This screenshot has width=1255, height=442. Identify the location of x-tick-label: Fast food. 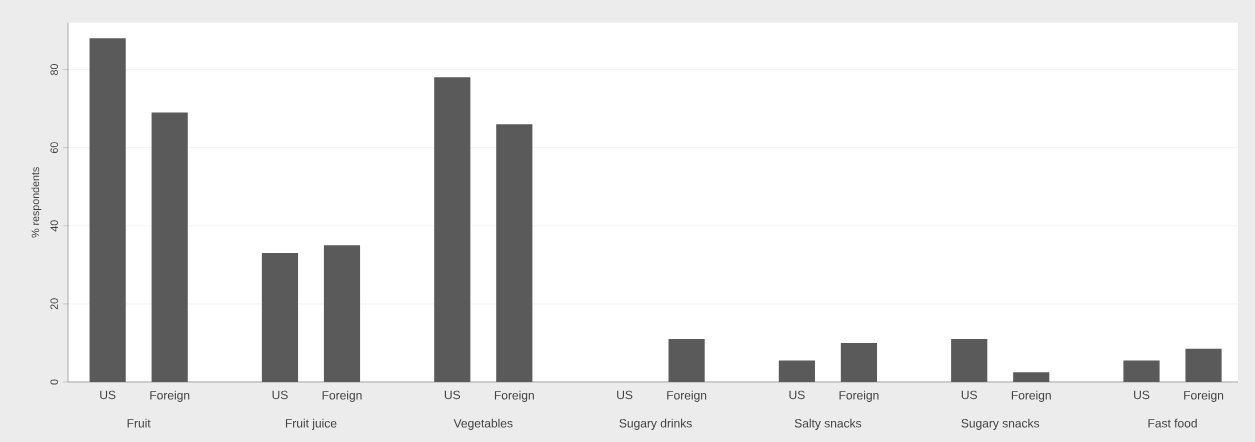
(1172, 423).